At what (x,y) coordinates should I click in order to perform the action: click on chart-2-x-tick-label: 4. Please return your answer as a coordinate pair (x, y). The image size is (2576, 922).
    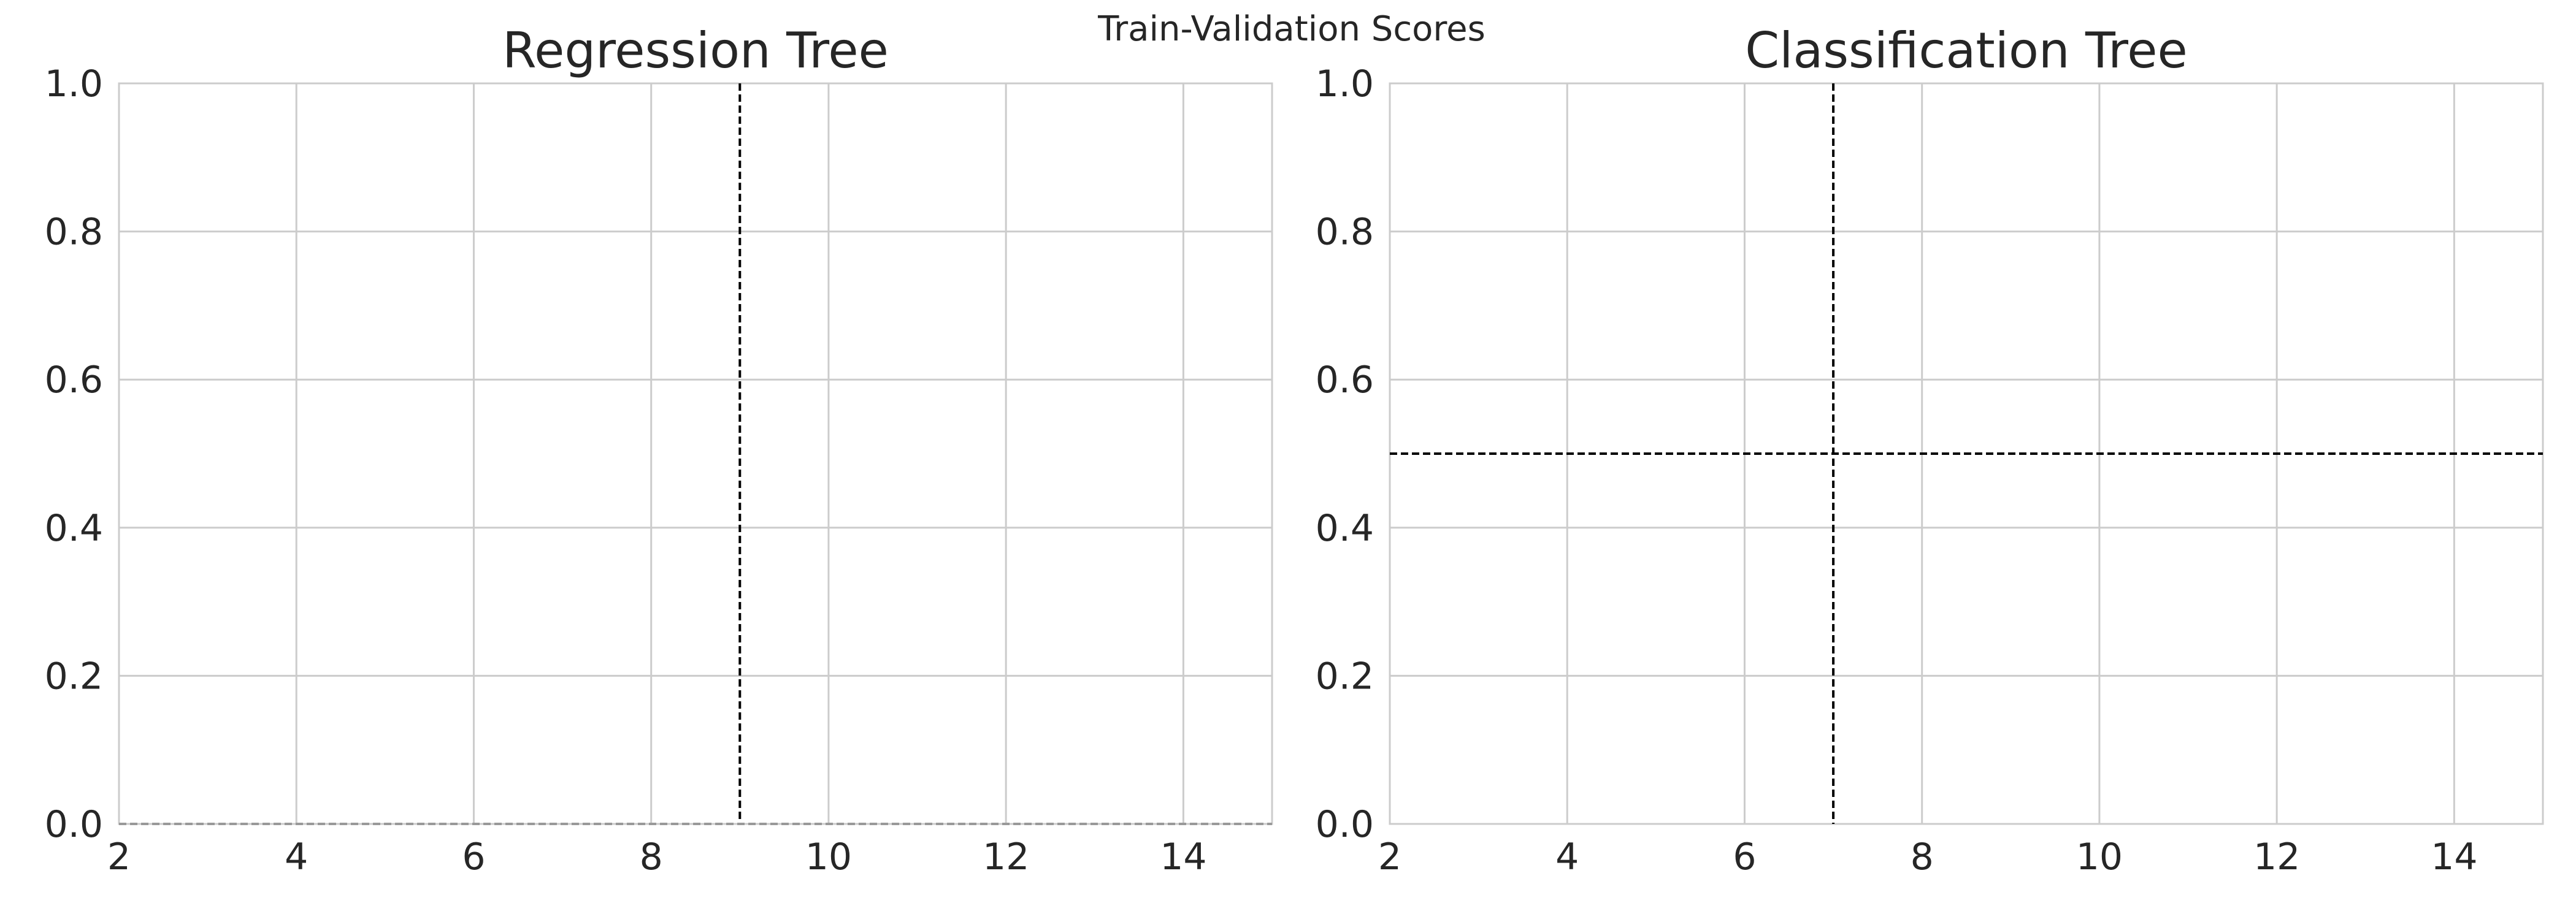
    Looking at the image, I should click on (1567, 857).